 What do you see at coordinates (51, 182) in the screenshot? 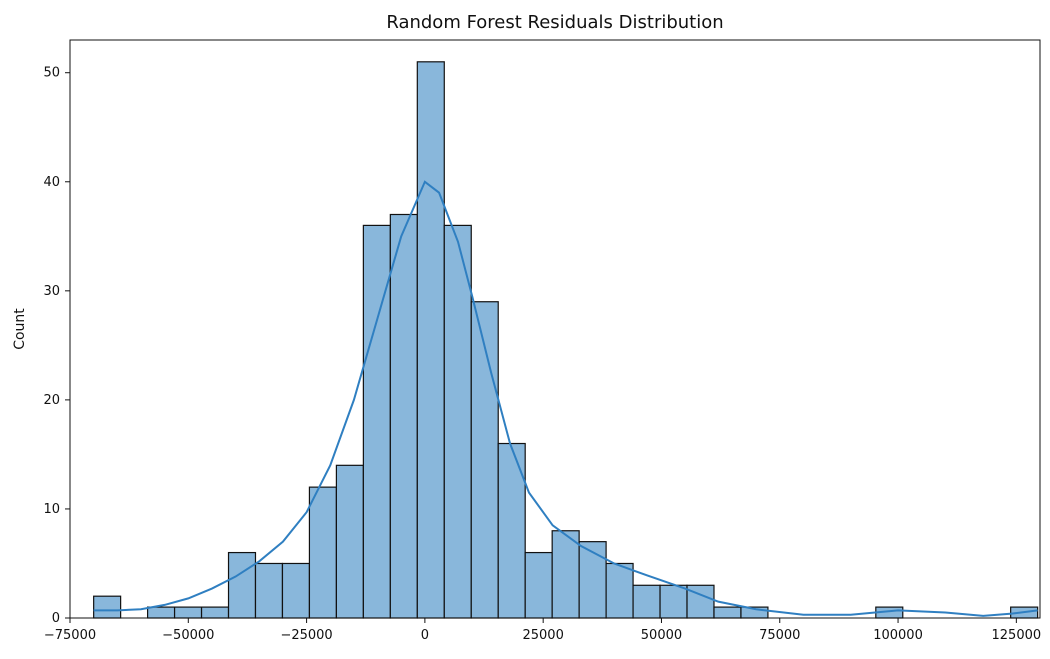
I see `y-tick-label: 40` at bounding box center [51, 182].